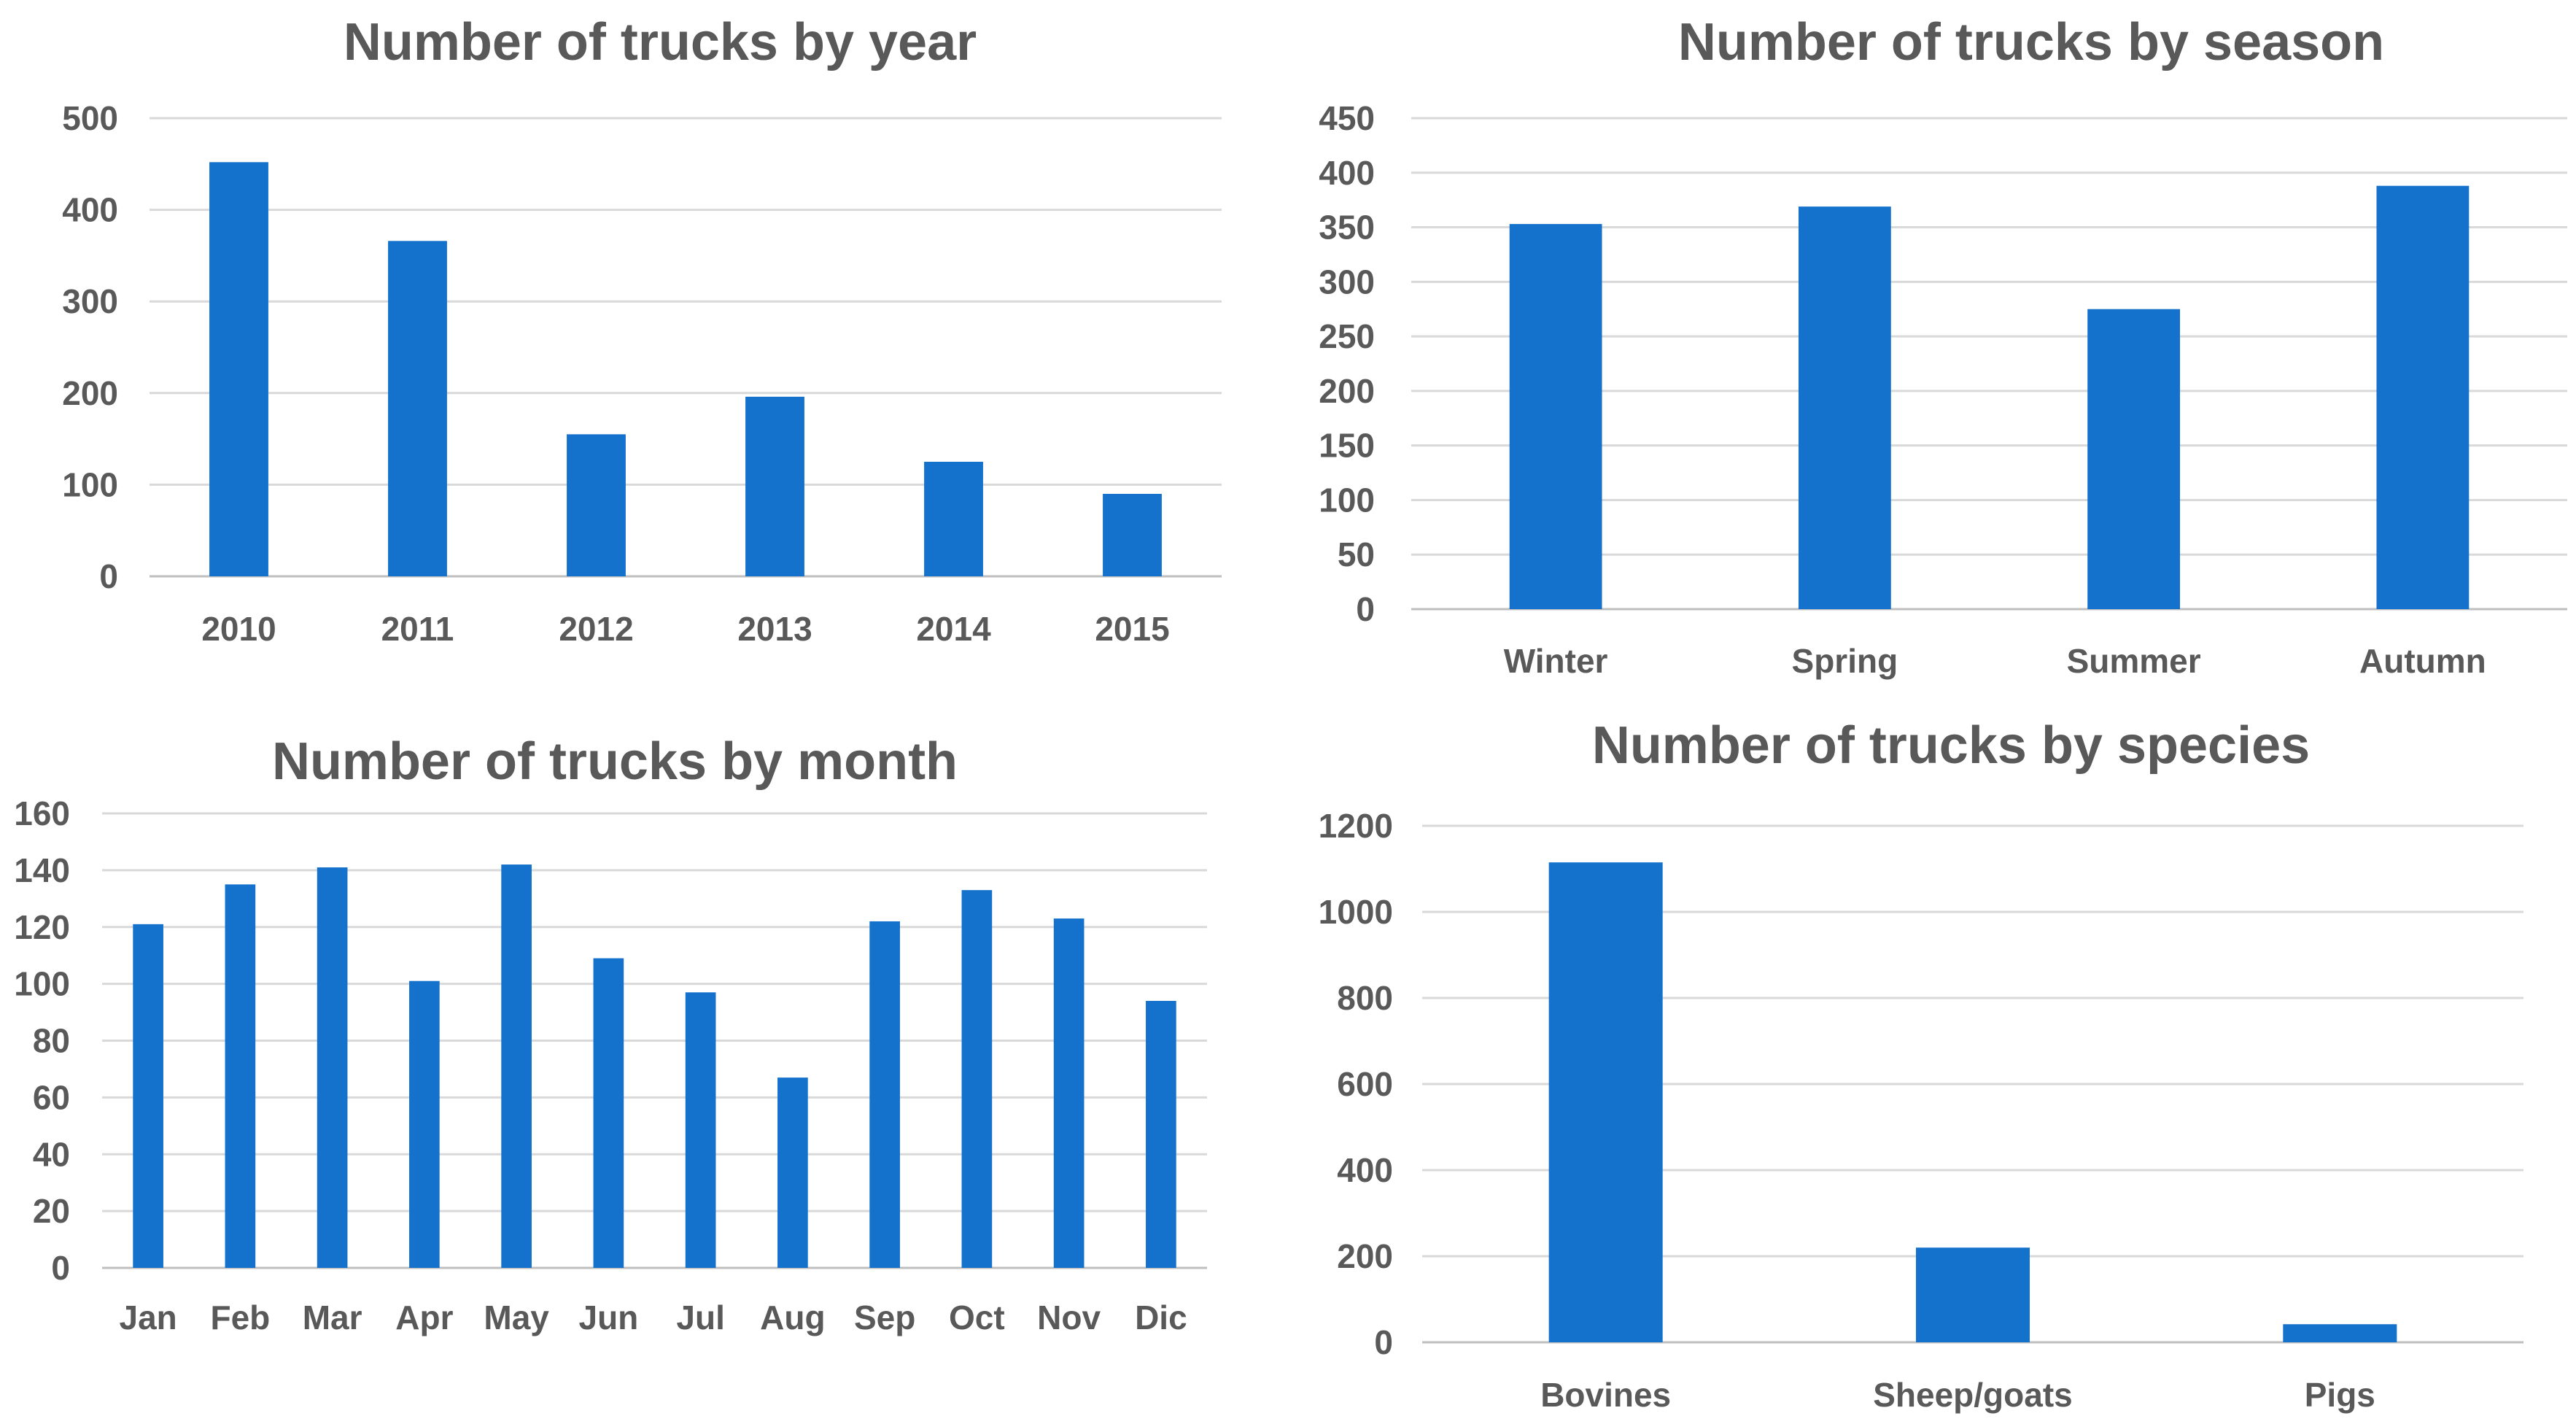  I want to click on chart-title: Number of trucks by year, so click(661, 42).